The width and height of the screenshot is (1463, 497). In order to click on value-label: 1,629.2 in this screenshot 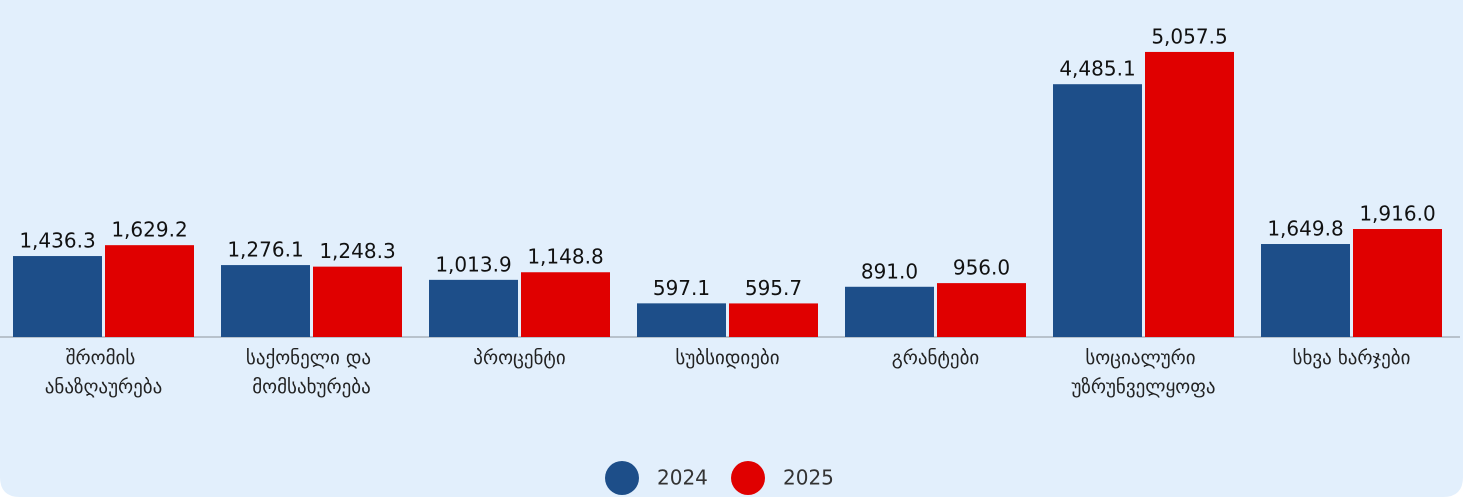, I will do `click(149, 230)`.